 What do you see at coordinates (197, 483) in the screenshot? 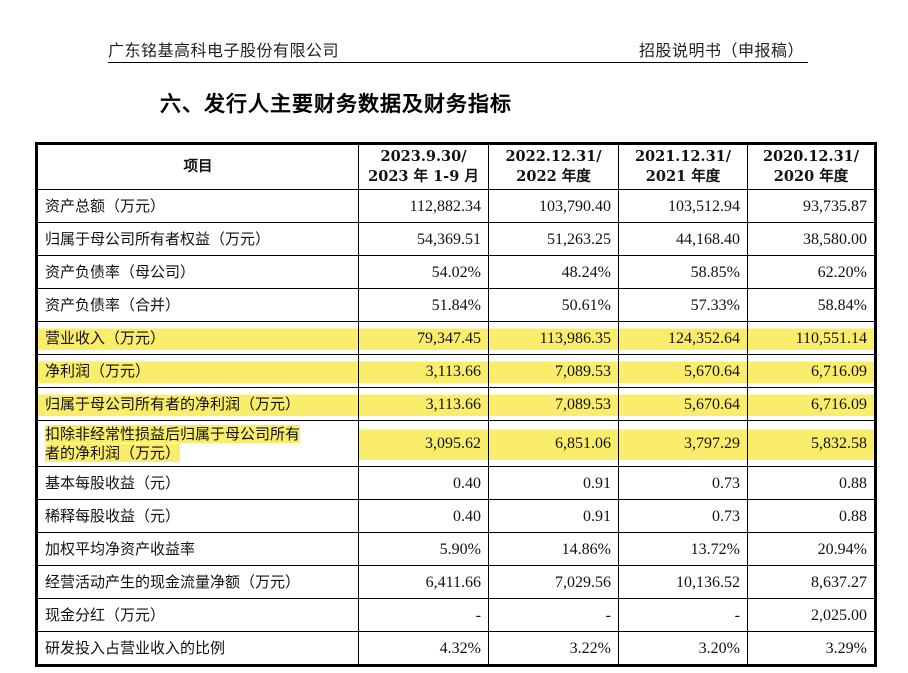
I see `row-label: 基本每股收益（元）` at bounding box center [197, 483].